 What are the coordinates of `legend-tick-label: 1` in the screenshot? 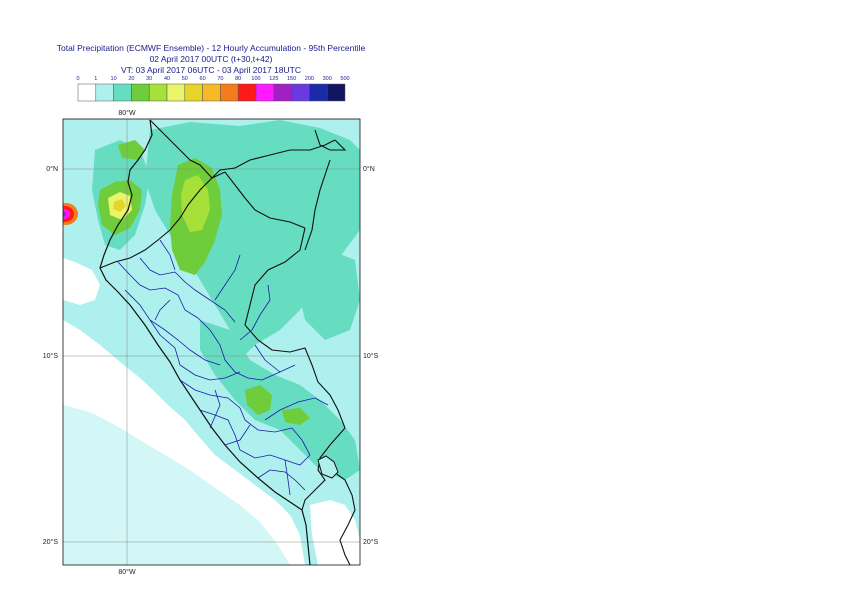 It's located at (95, 79).